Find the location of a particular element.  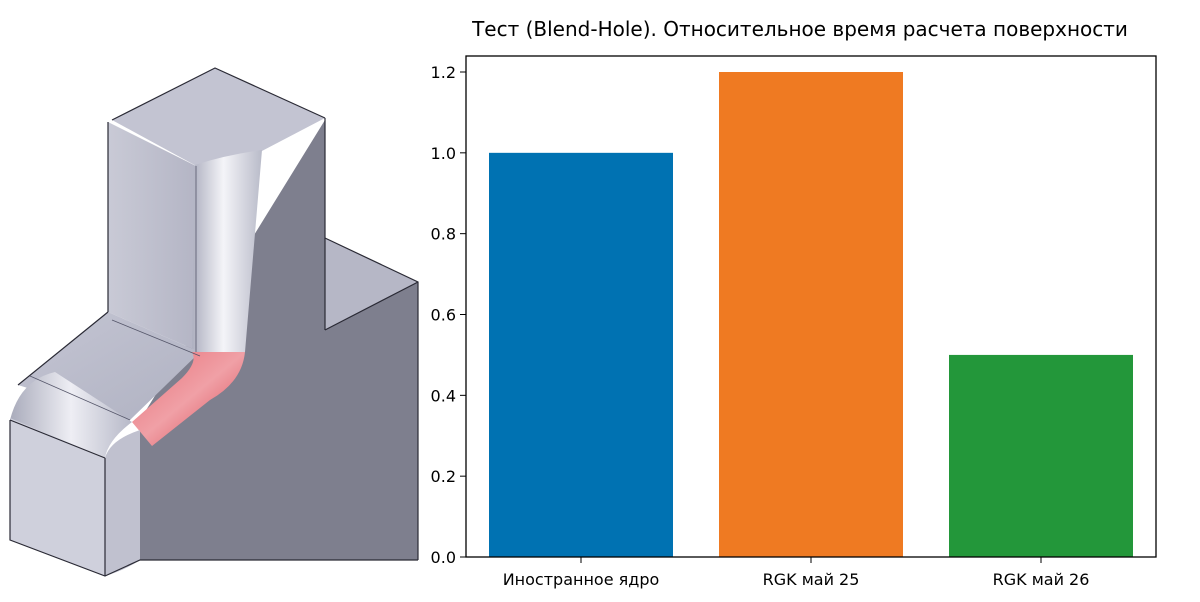

y-tick-label-4: 0.6 is located at coordinates (443, 315).